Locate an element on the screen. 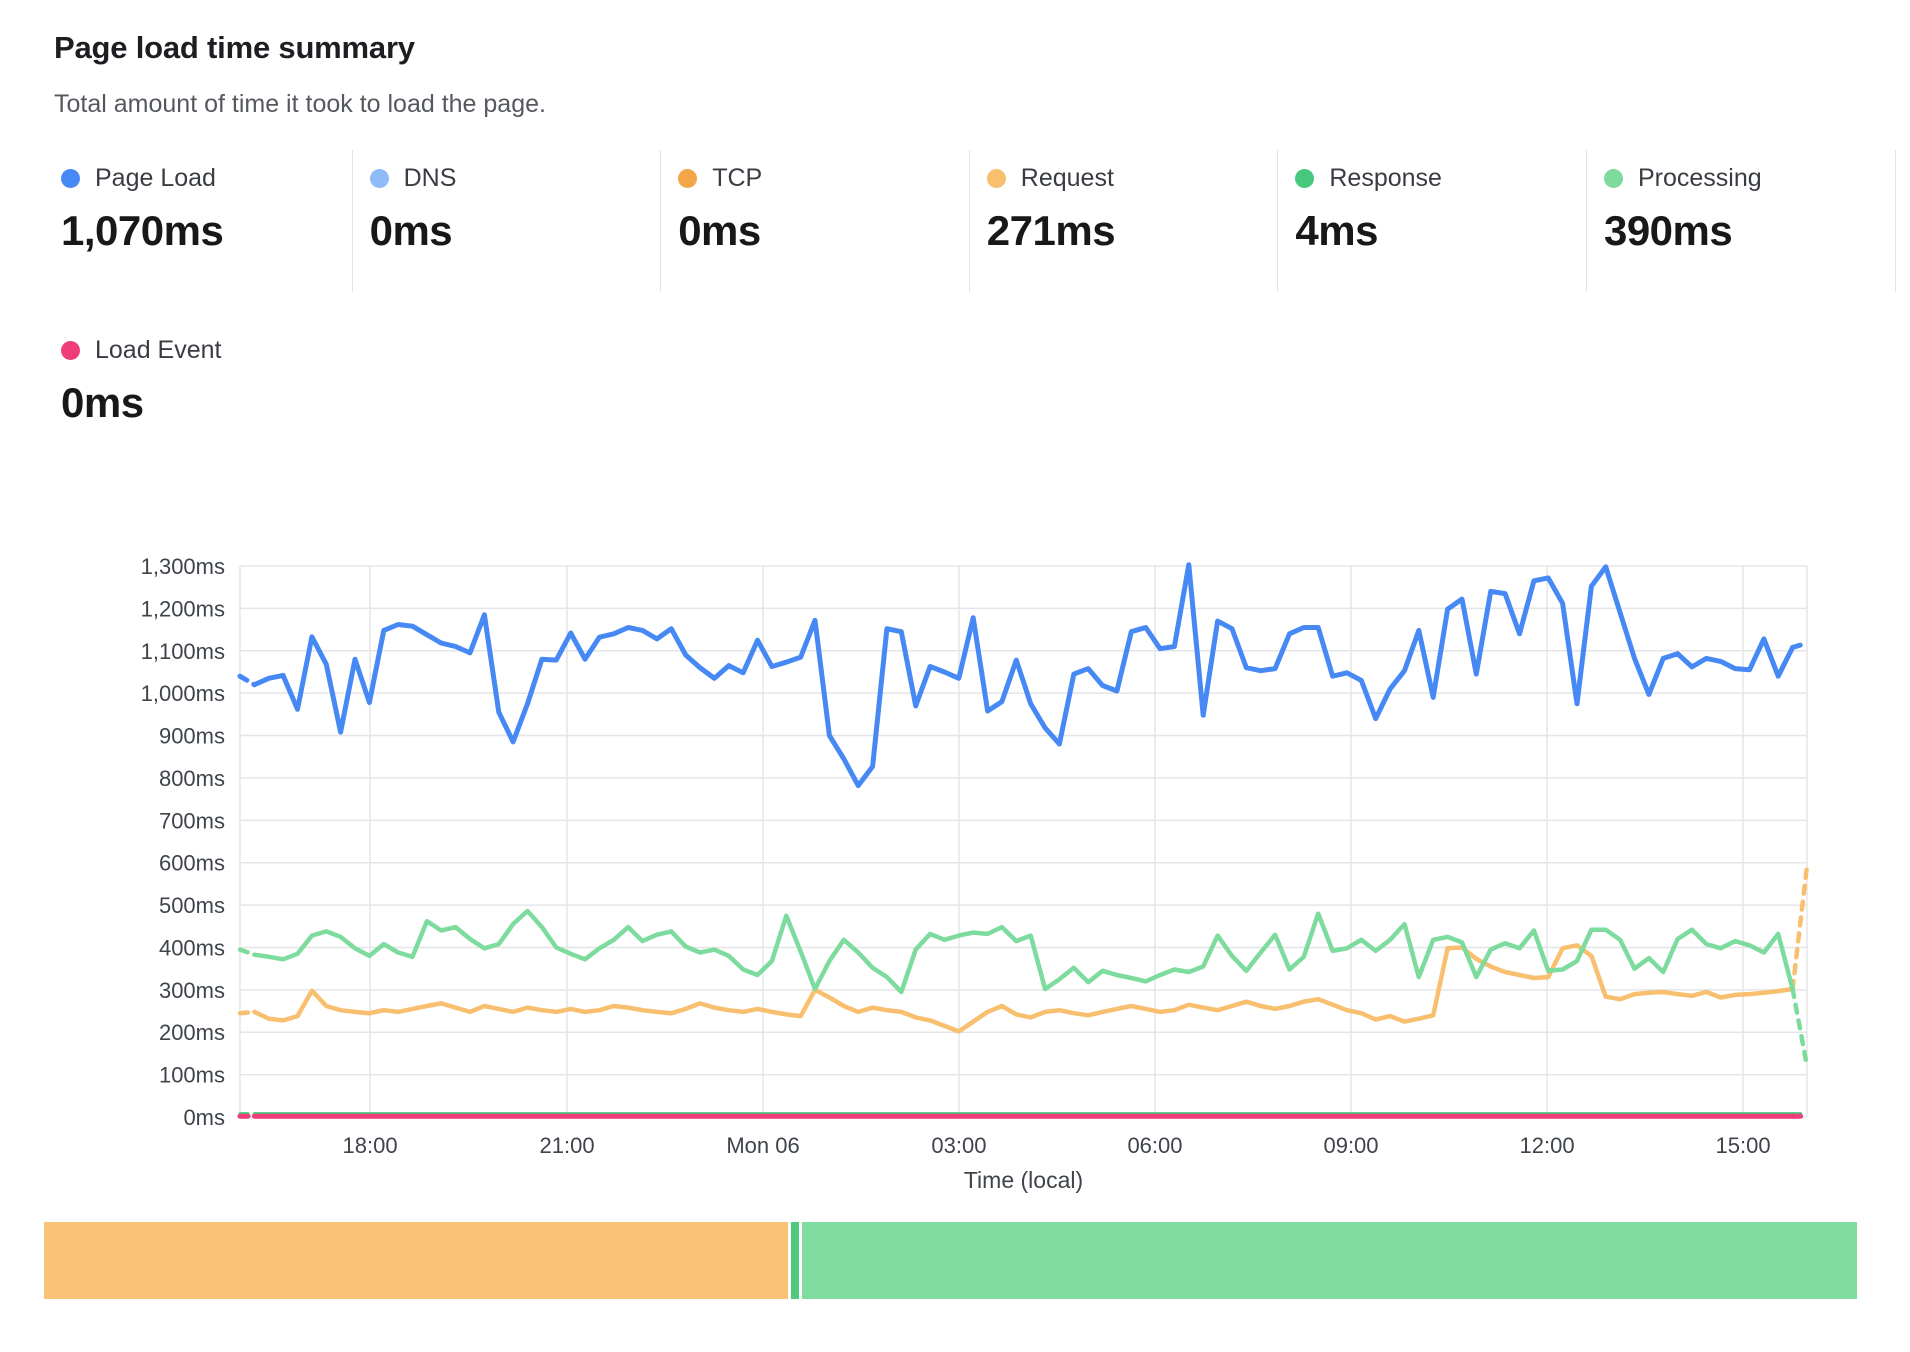 The width and height of the screenshot is (1910, 1352). x-axis-tick: 09:00 is located at coordinates (1350, 1145).